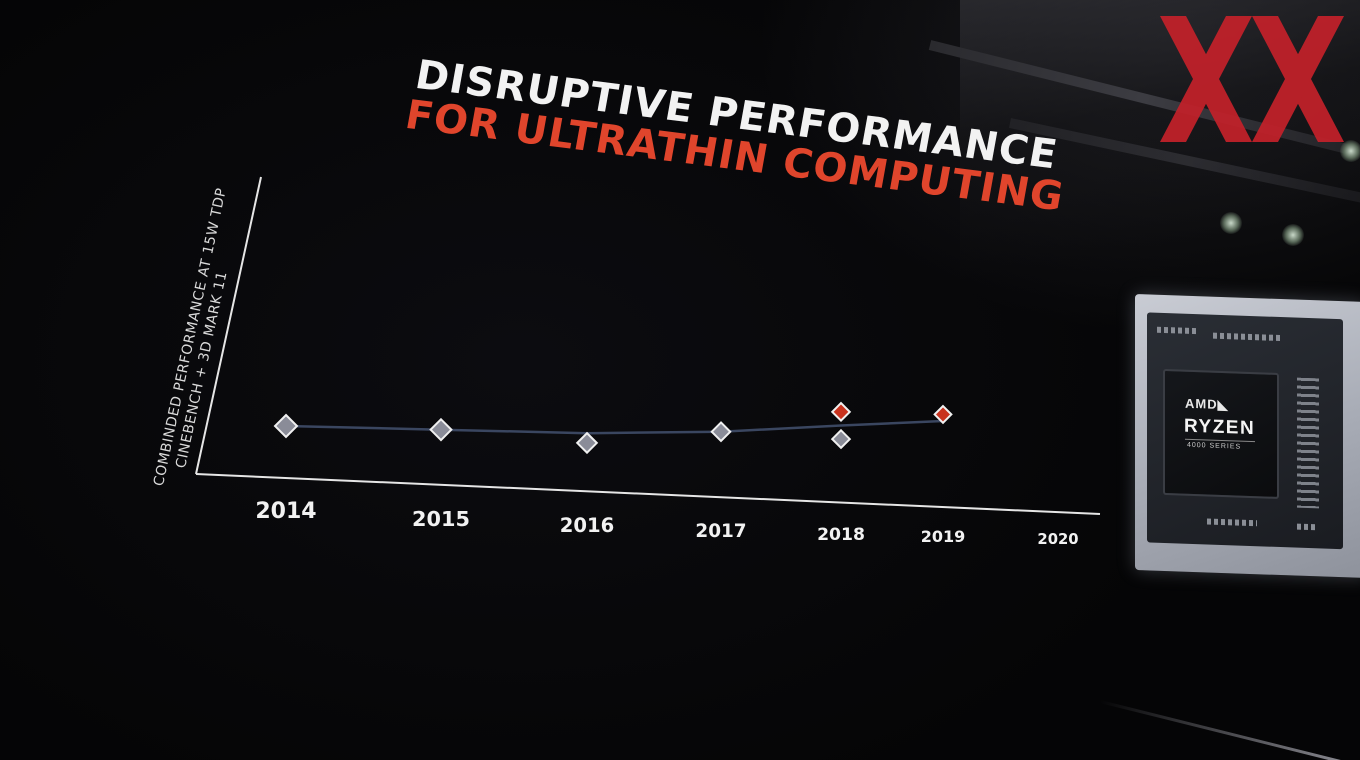  What do you see at coordinates (1252, 79) in the screenshot?
I see `double-x-logo-icon` at bounding box center [1252, 79].